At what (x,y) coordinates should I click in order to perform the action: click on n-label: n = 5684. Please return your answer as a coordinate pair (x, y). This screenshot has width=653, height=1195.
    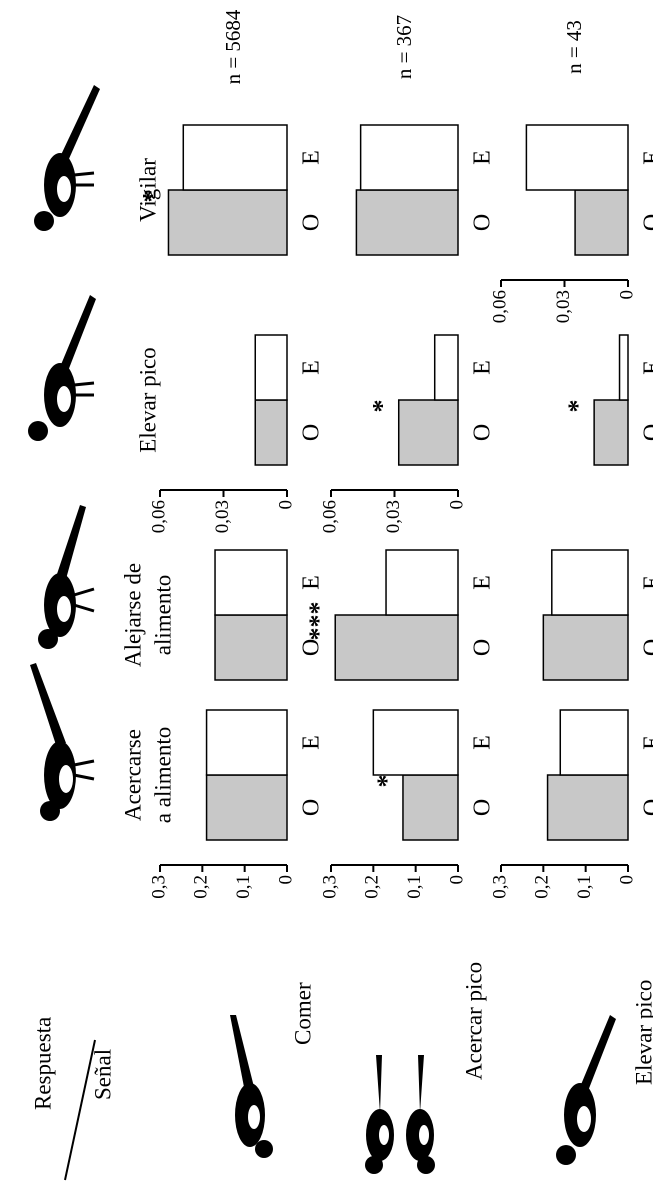
    Looking at the image, I should click on (233, 46).